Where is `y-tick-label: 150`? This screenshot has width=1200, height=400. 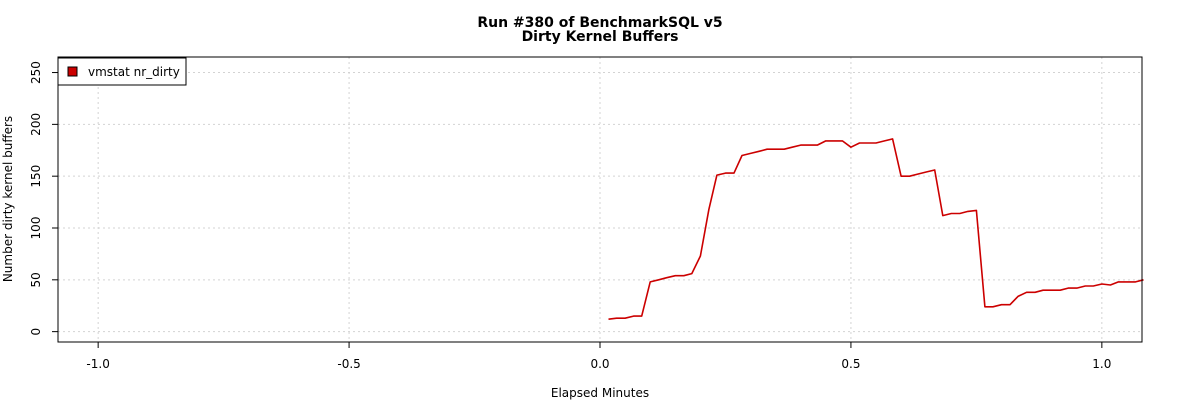 y-tick-label: 150 is located at coordinates (36, 176).